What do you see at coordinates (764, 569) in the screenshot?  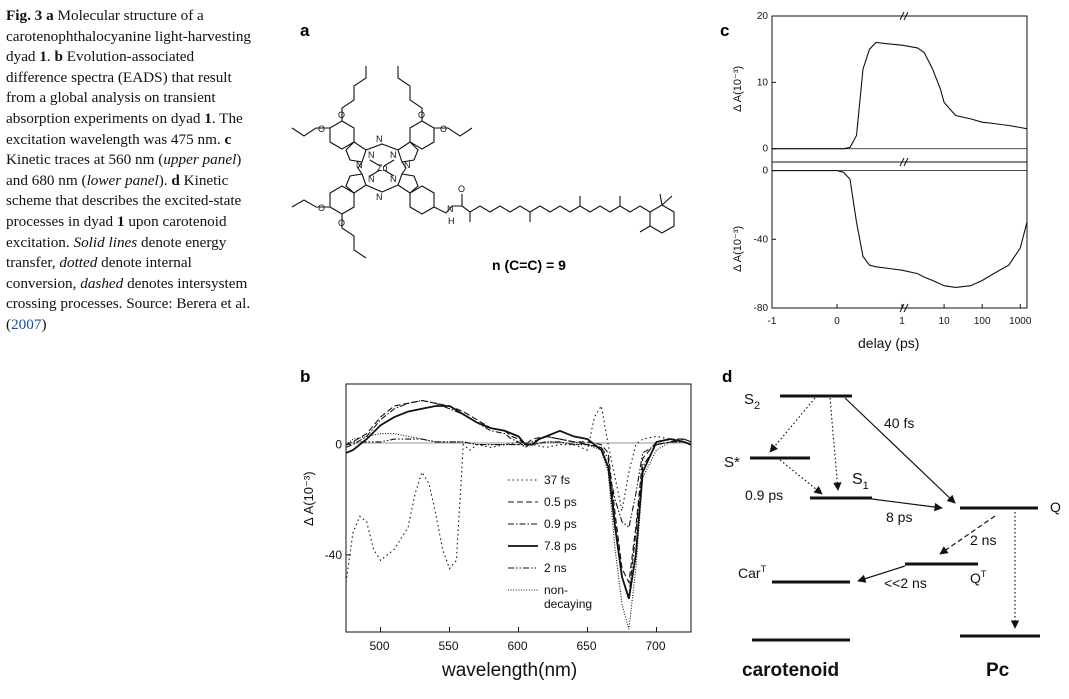 I see `label-car-t-sup: T` at bounding box center [764, 569].